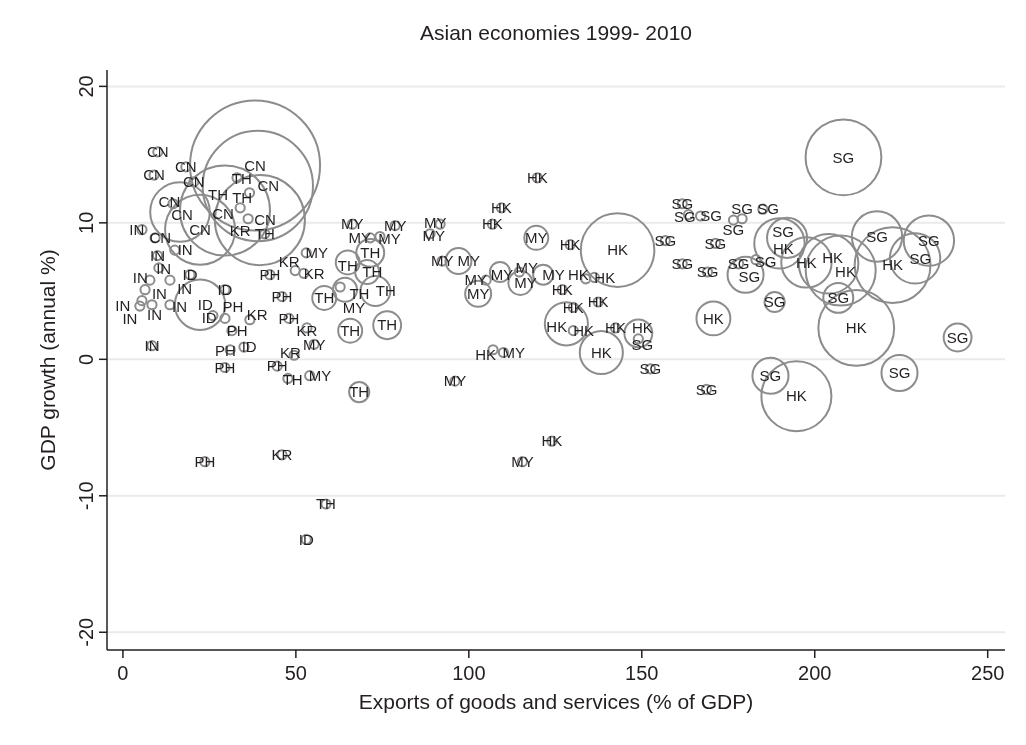  Describe the element at coordinates (525, 283) in the screenshot. I see `series-label: MY` at that location.